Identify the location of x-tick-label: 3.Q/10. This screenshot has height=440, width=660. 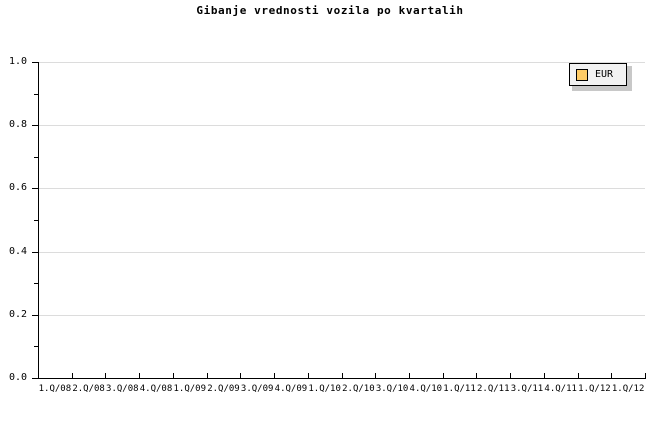
(392, 389).